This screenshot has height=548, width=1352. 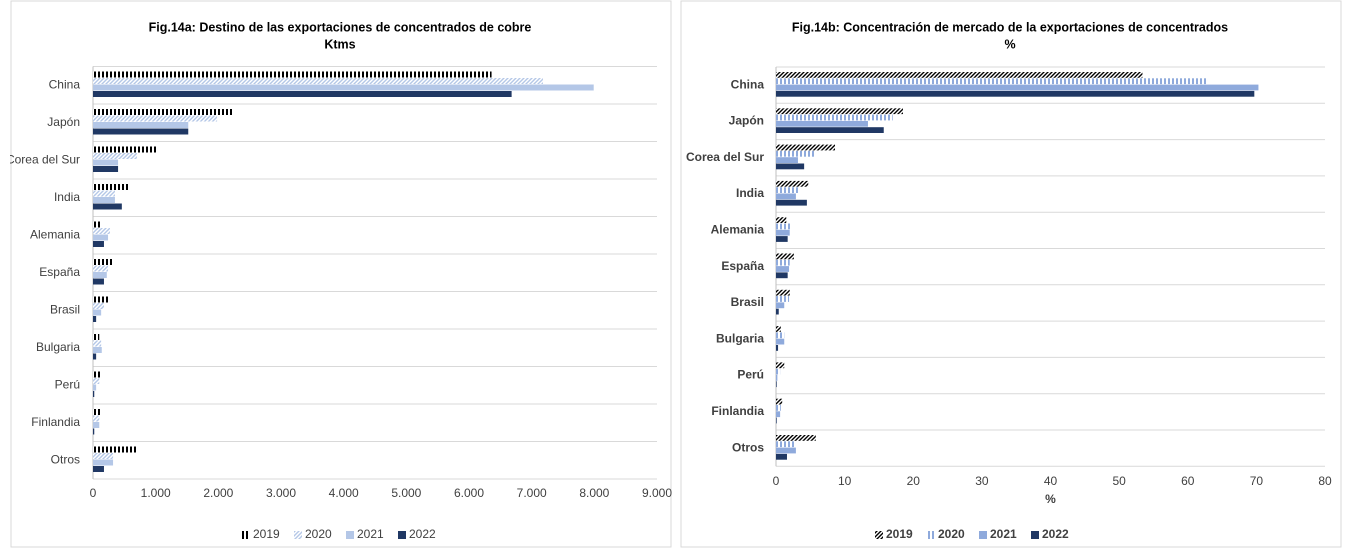 I want to click on x-axis-label: %, so click(x=1050, y=499).